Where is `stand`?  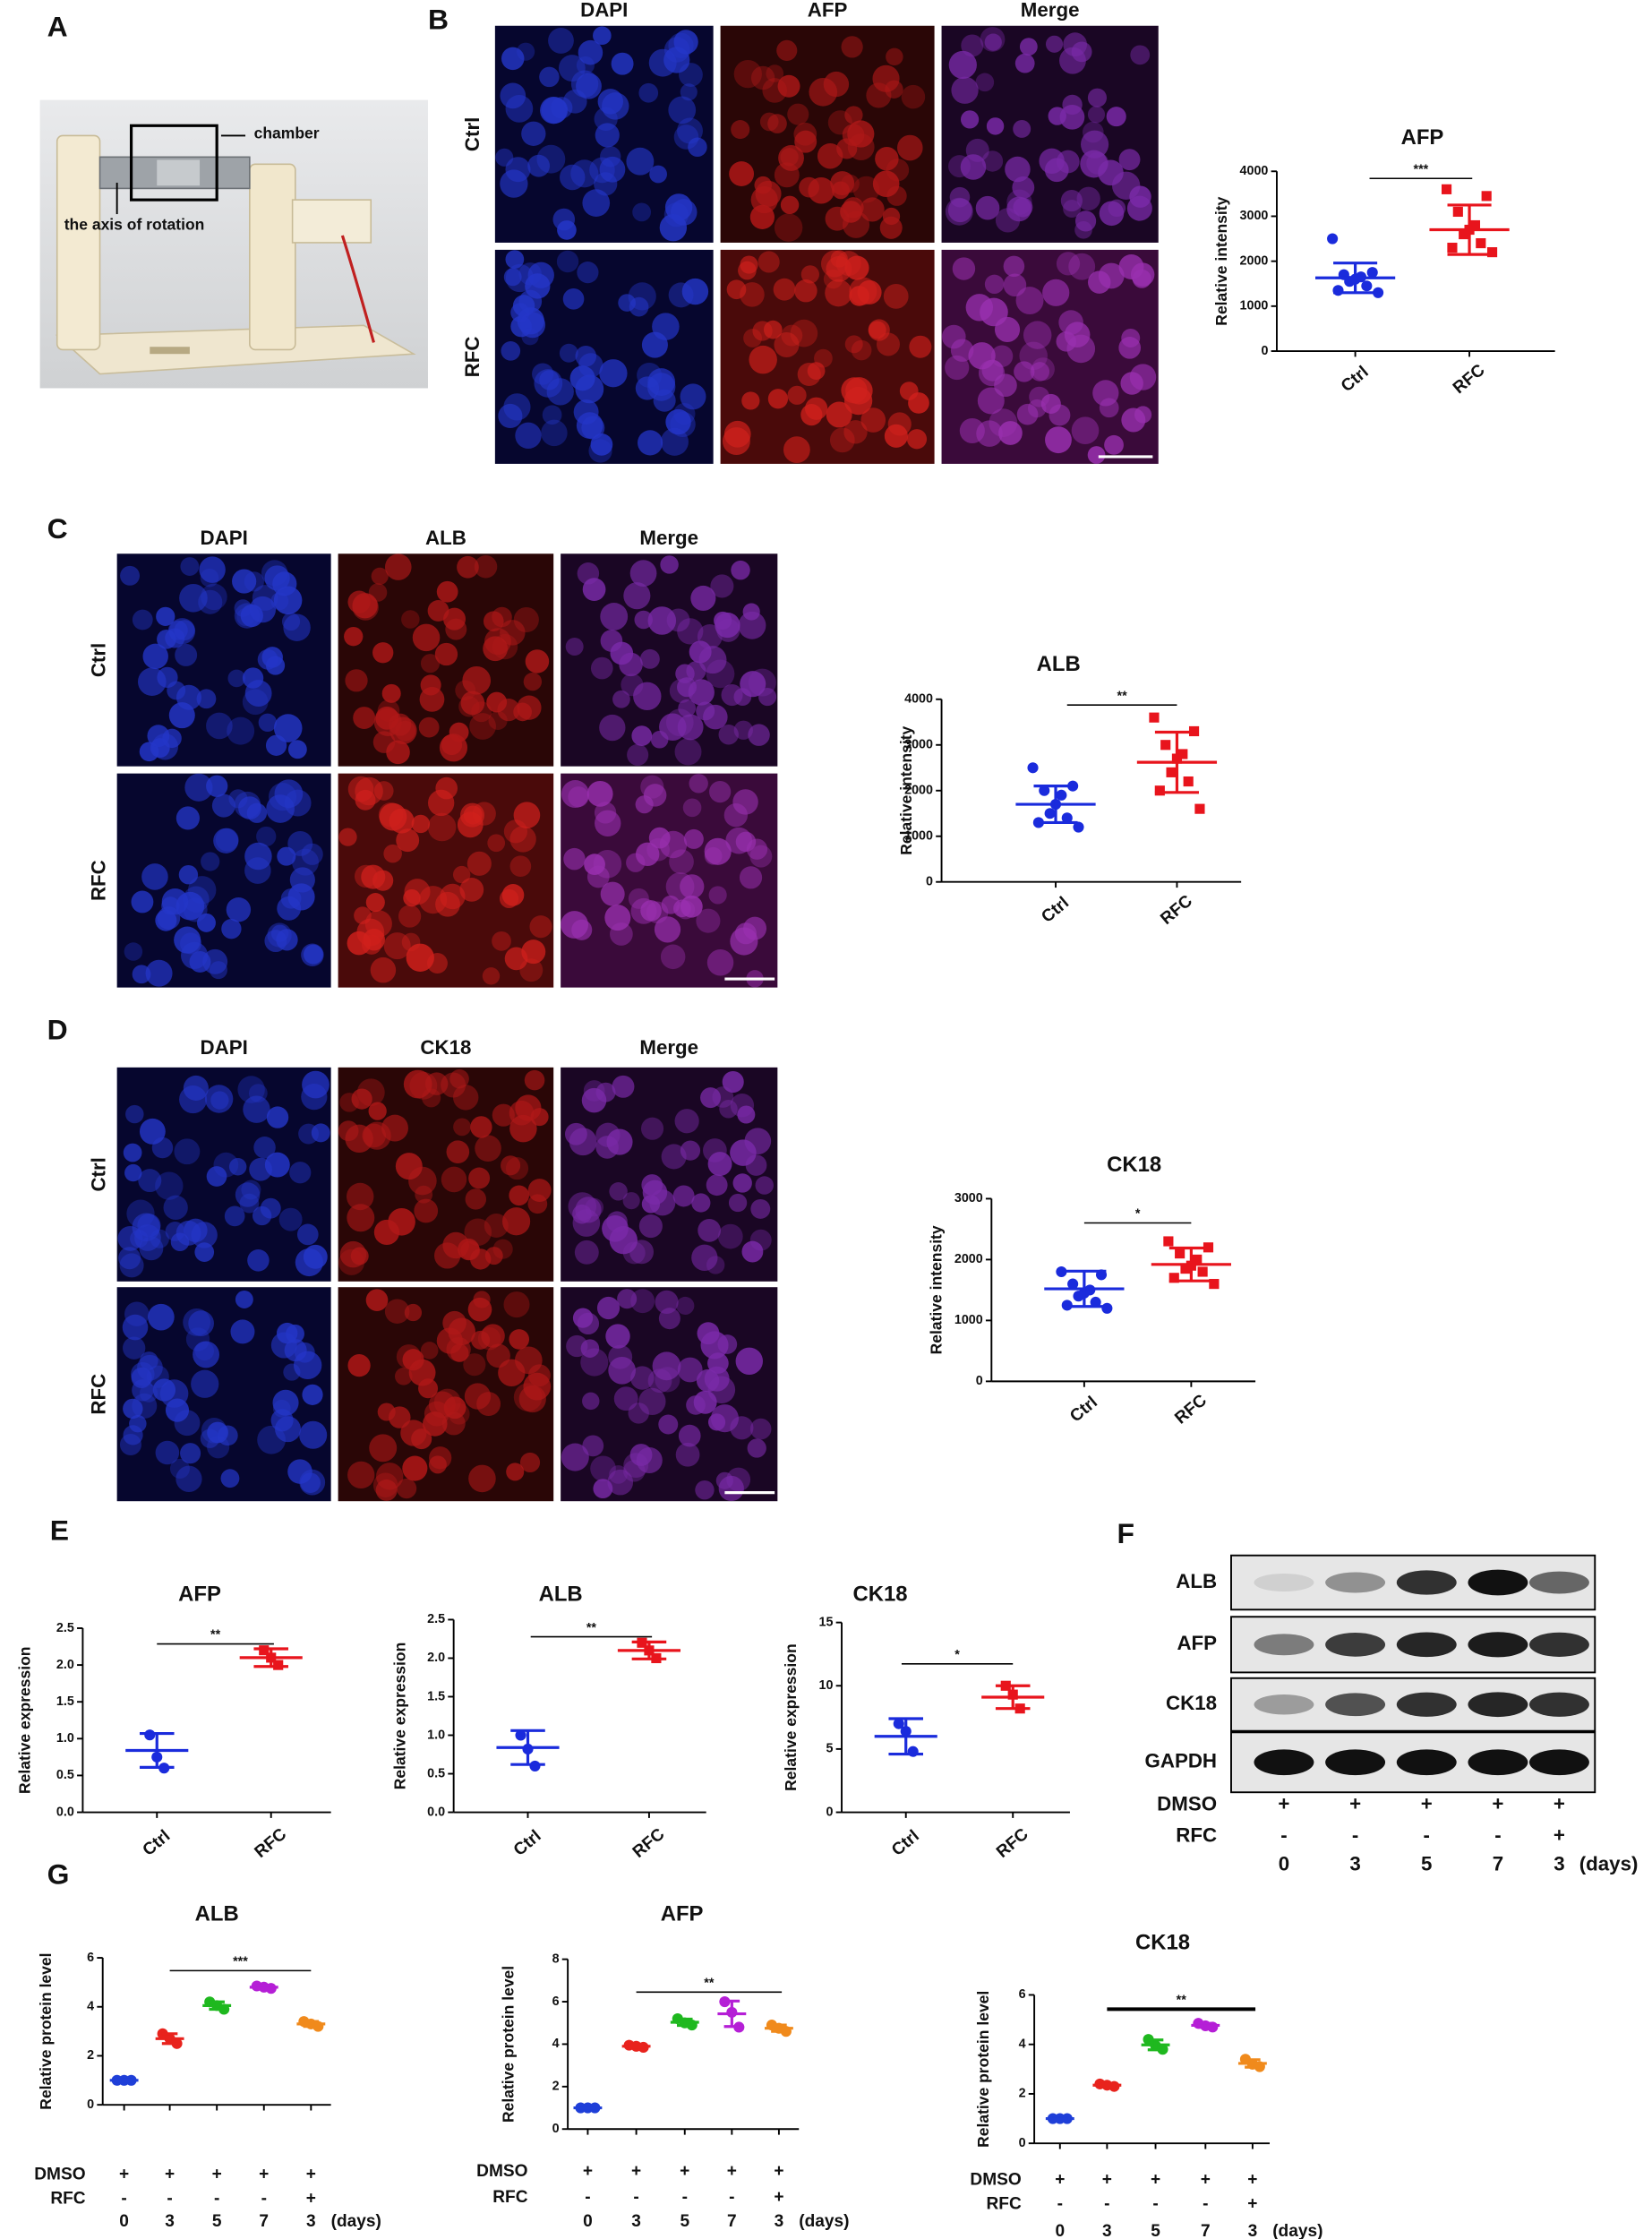 stand is located at coordinates (272, 257).